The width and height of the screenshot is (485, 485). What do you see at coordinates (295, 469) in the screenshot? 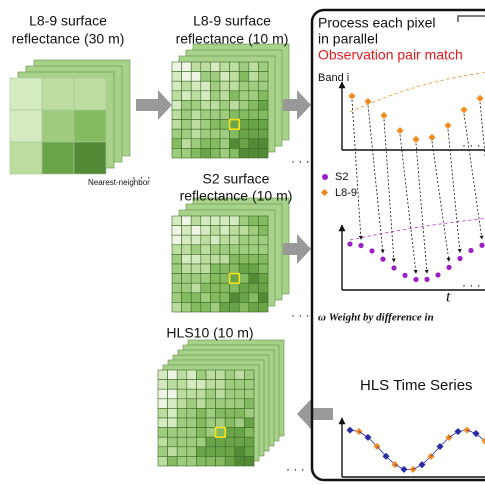
I see `ellipsis: · · ·` at bounding box center [295, 469].